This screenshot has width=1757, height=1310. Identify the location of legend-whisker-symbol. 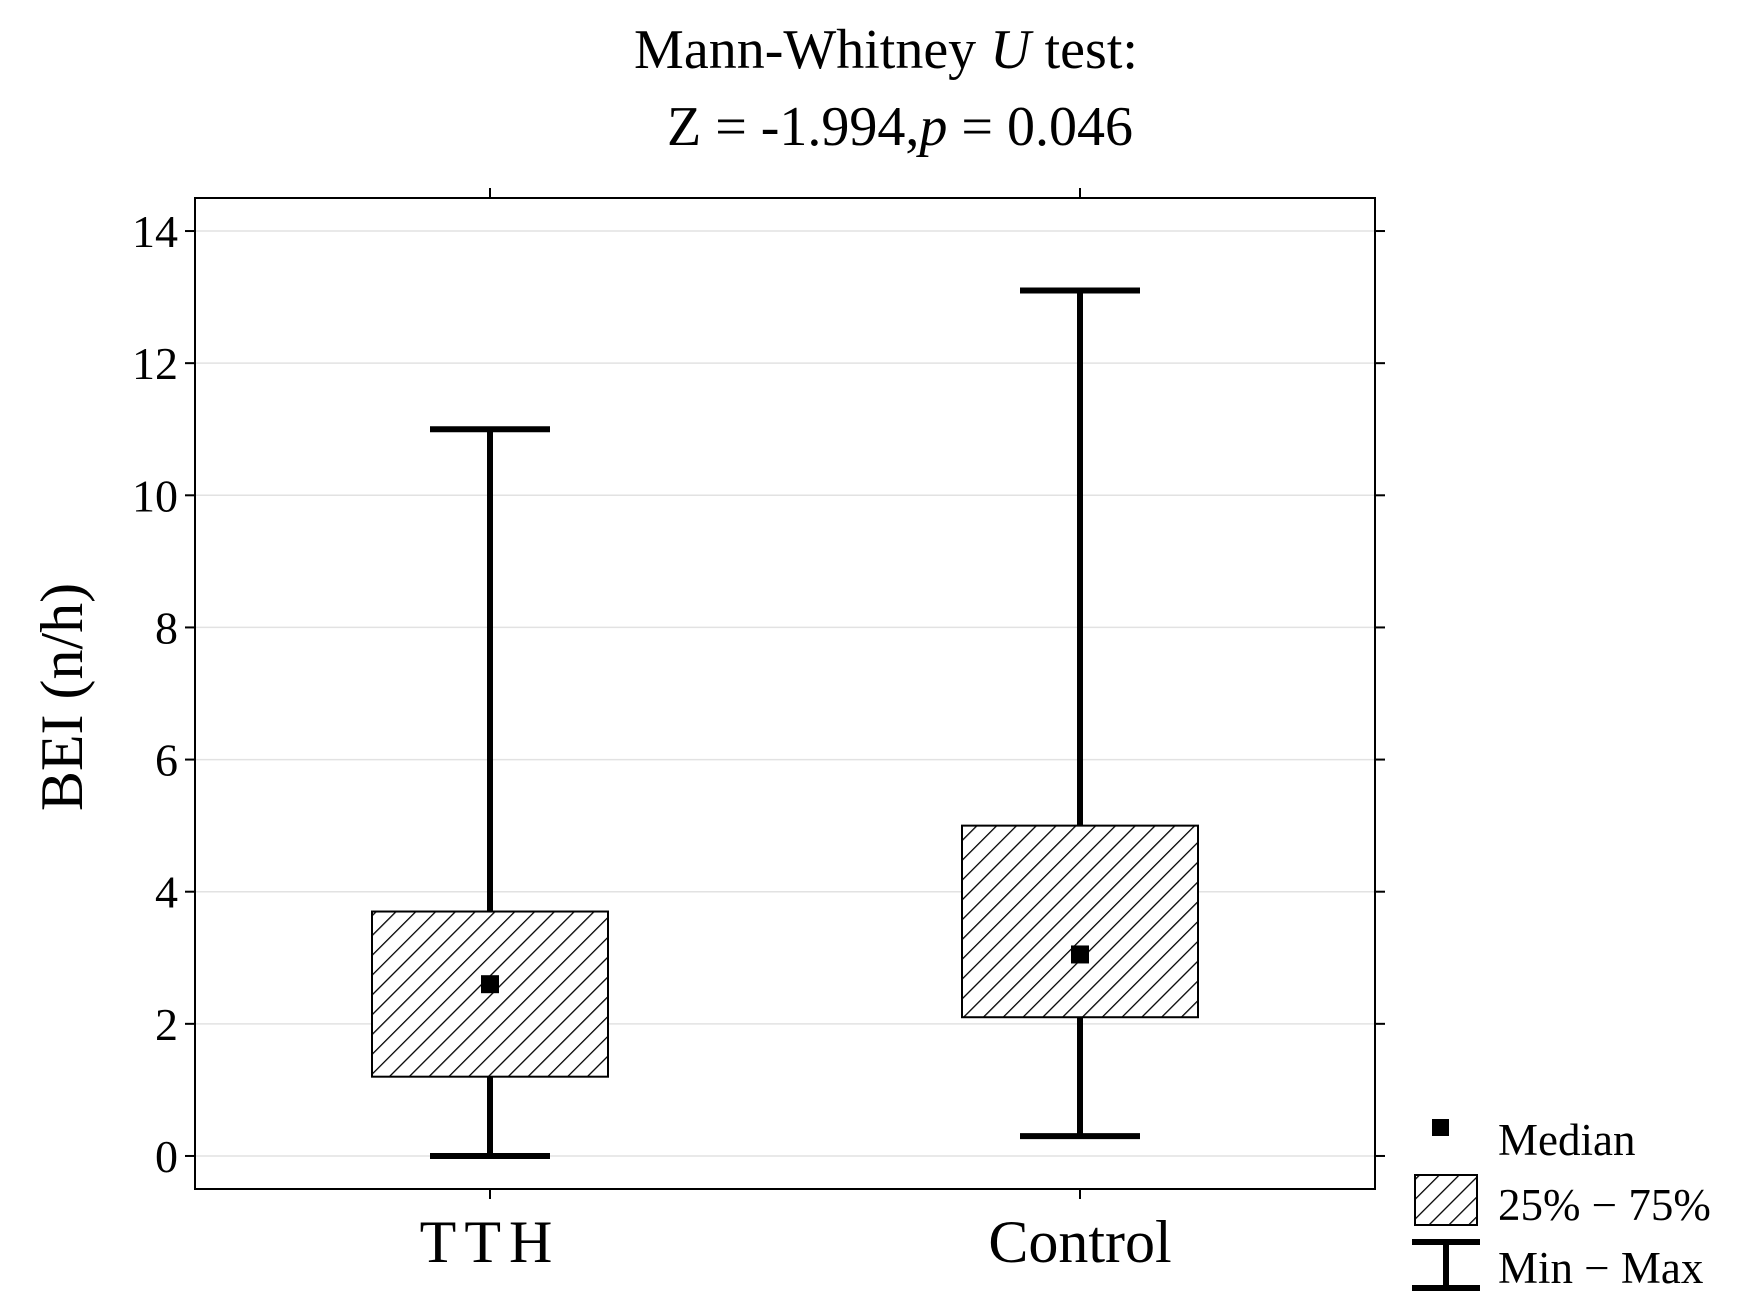
(1446, 1265).